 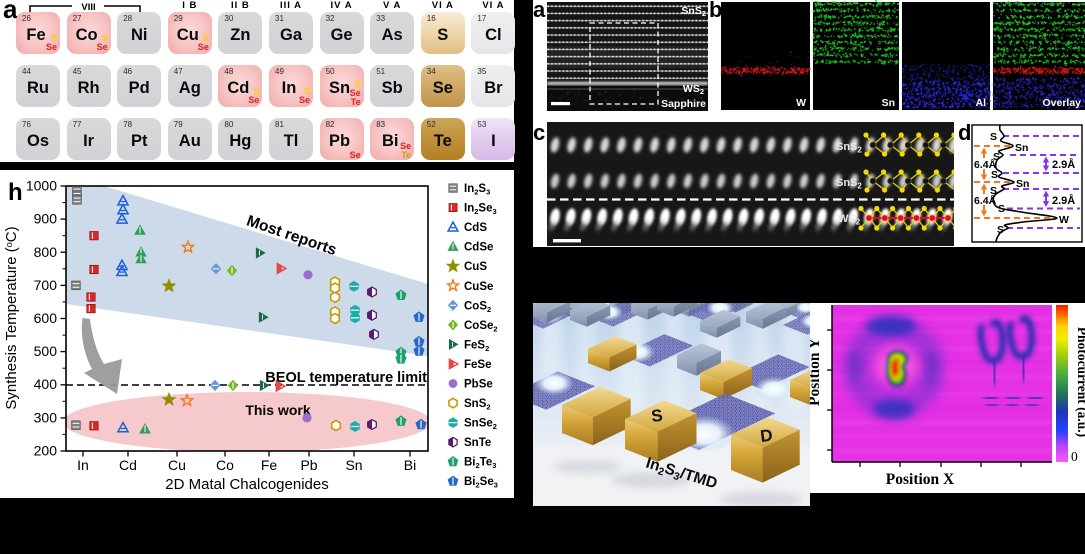 I want to click on svg-text: CoS2, so click(x=477, y=307).